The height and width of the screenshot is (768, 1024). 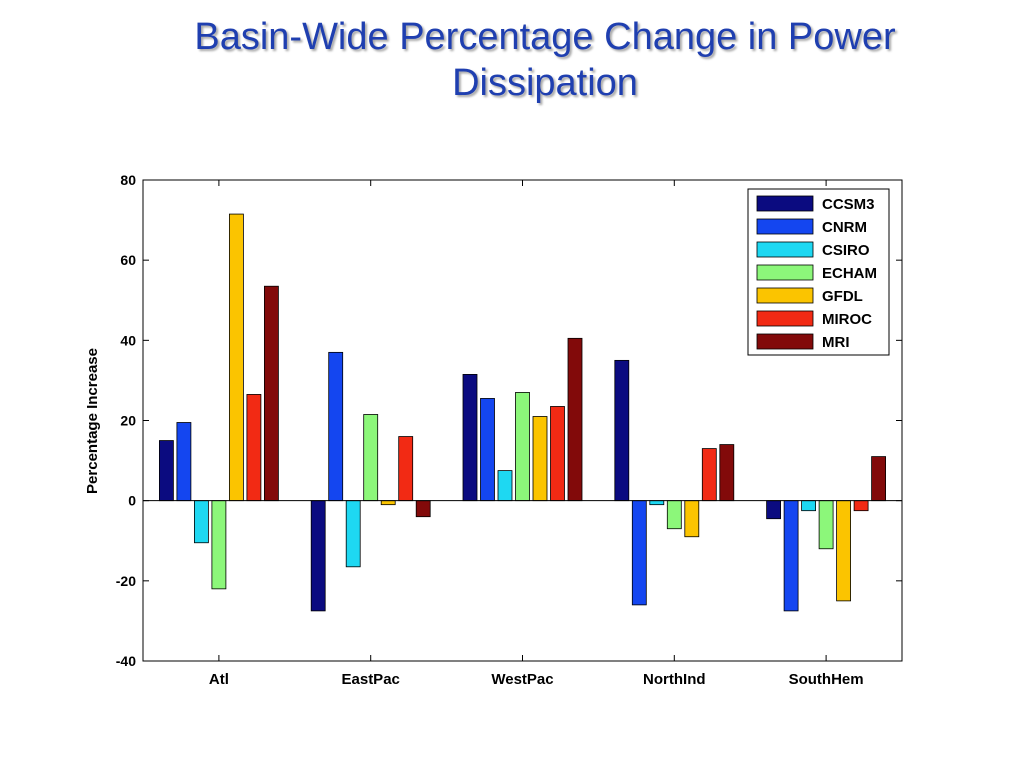 I want to click on bar-cnrm-eastpac, so click(x=336, y=426).